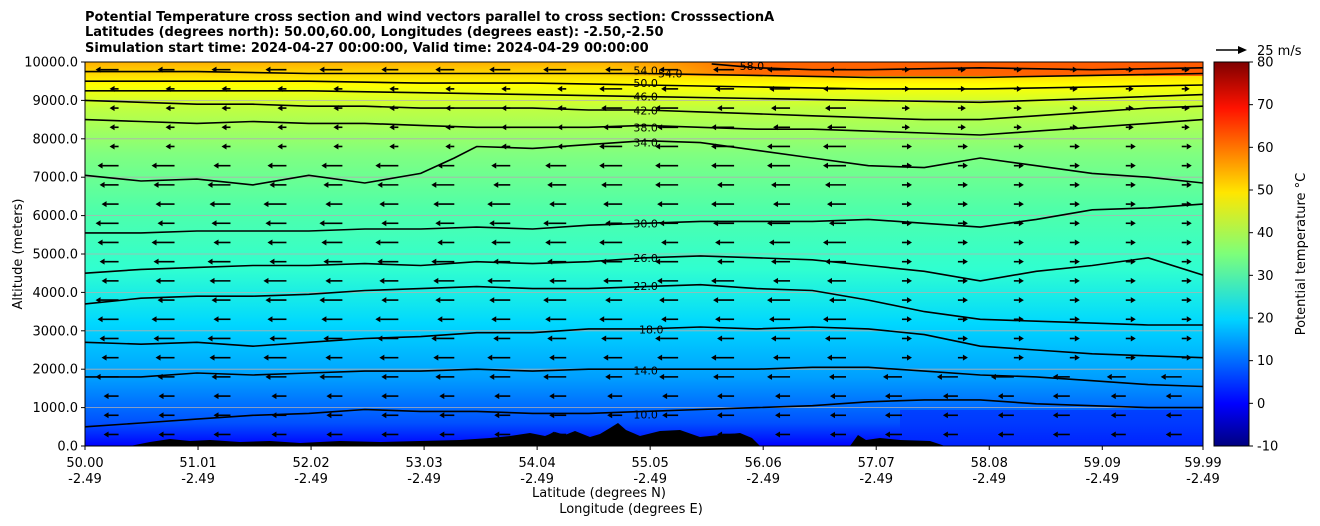 The width and height of the screenshot is (1320, 526). What do you see at coordinates (763, 463) in the screenshot?
I see `x-tick-label-lat: 56.06` at bounding box center [763, 463].